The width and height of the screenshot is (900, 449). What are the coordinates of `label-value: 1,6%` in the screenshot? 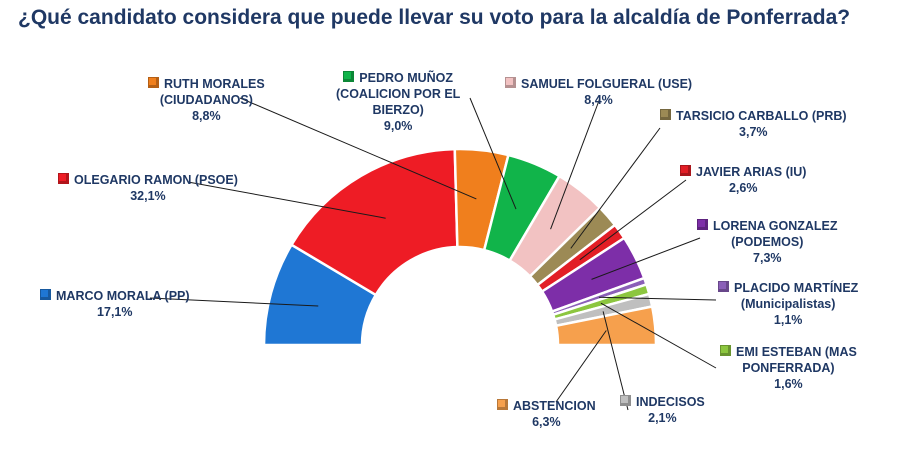 It's located at (788, 384).